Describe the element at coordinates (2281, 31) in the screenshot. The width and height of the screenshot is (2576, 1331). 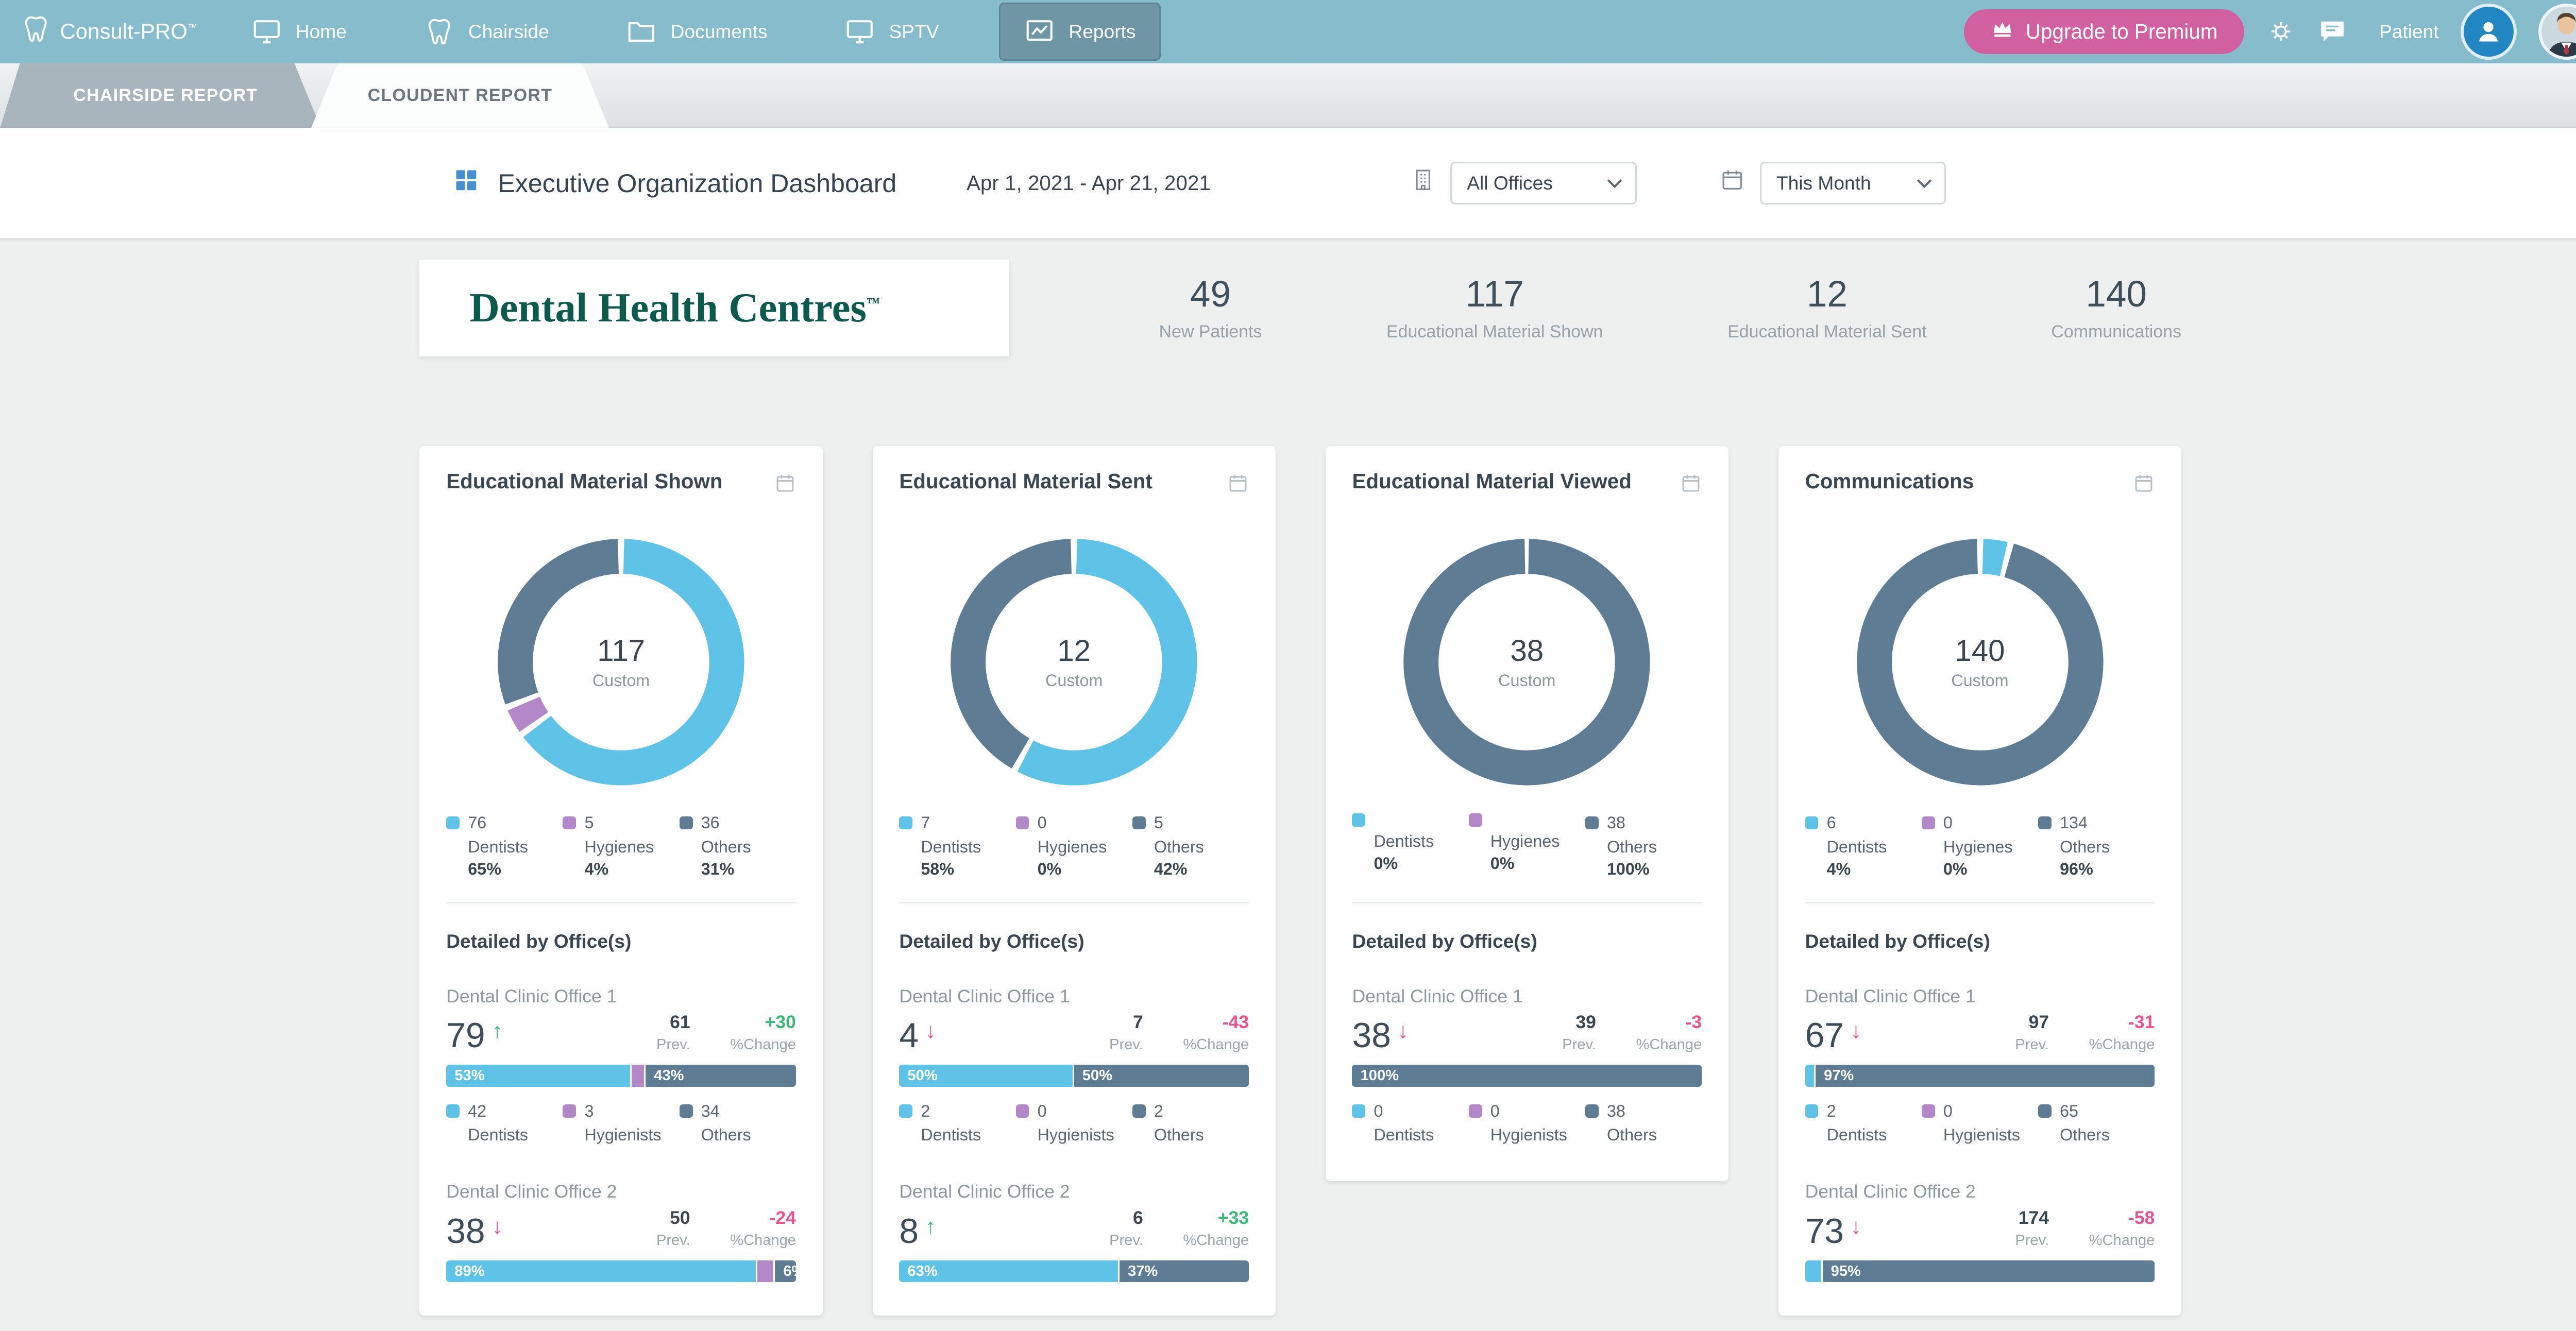
I see `settings-gears-icon` at that location.